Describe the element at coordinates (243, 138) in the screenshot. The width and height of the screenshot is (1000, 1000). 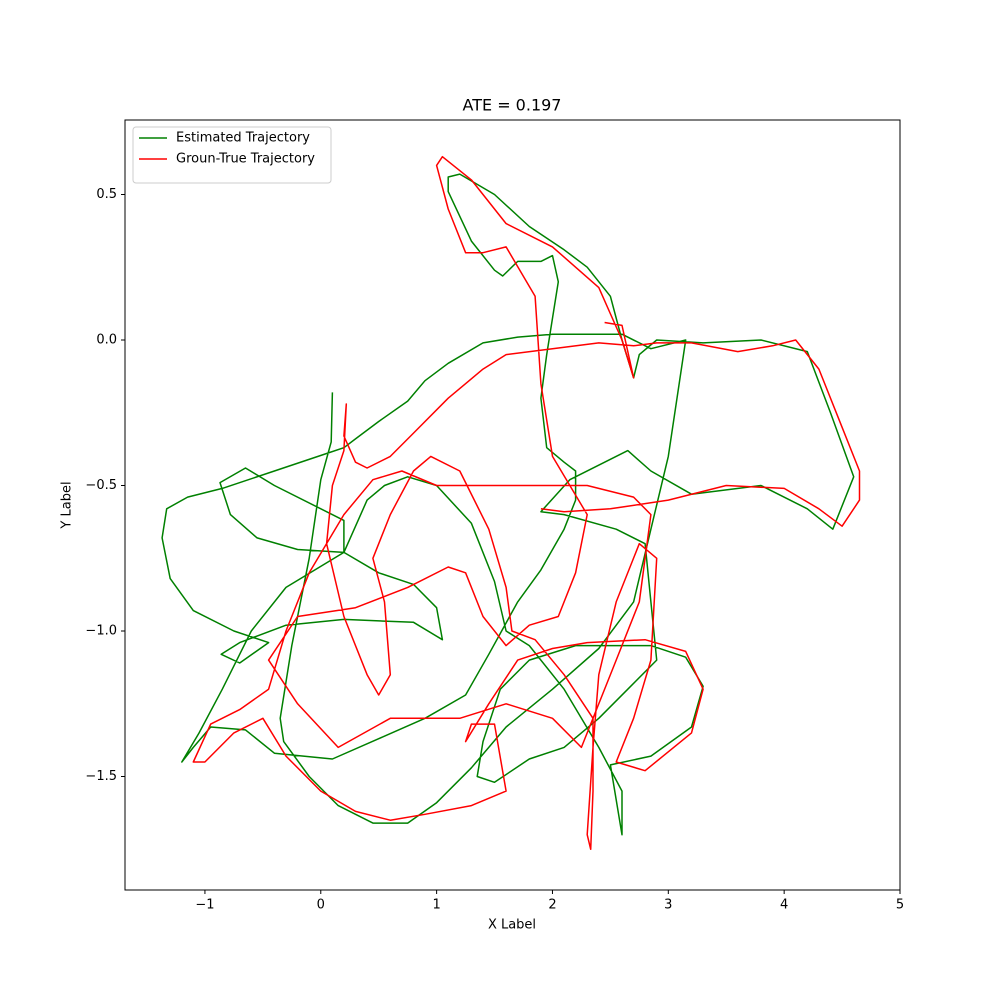
I see `legend-label: Estimated Trajectory` at that location.